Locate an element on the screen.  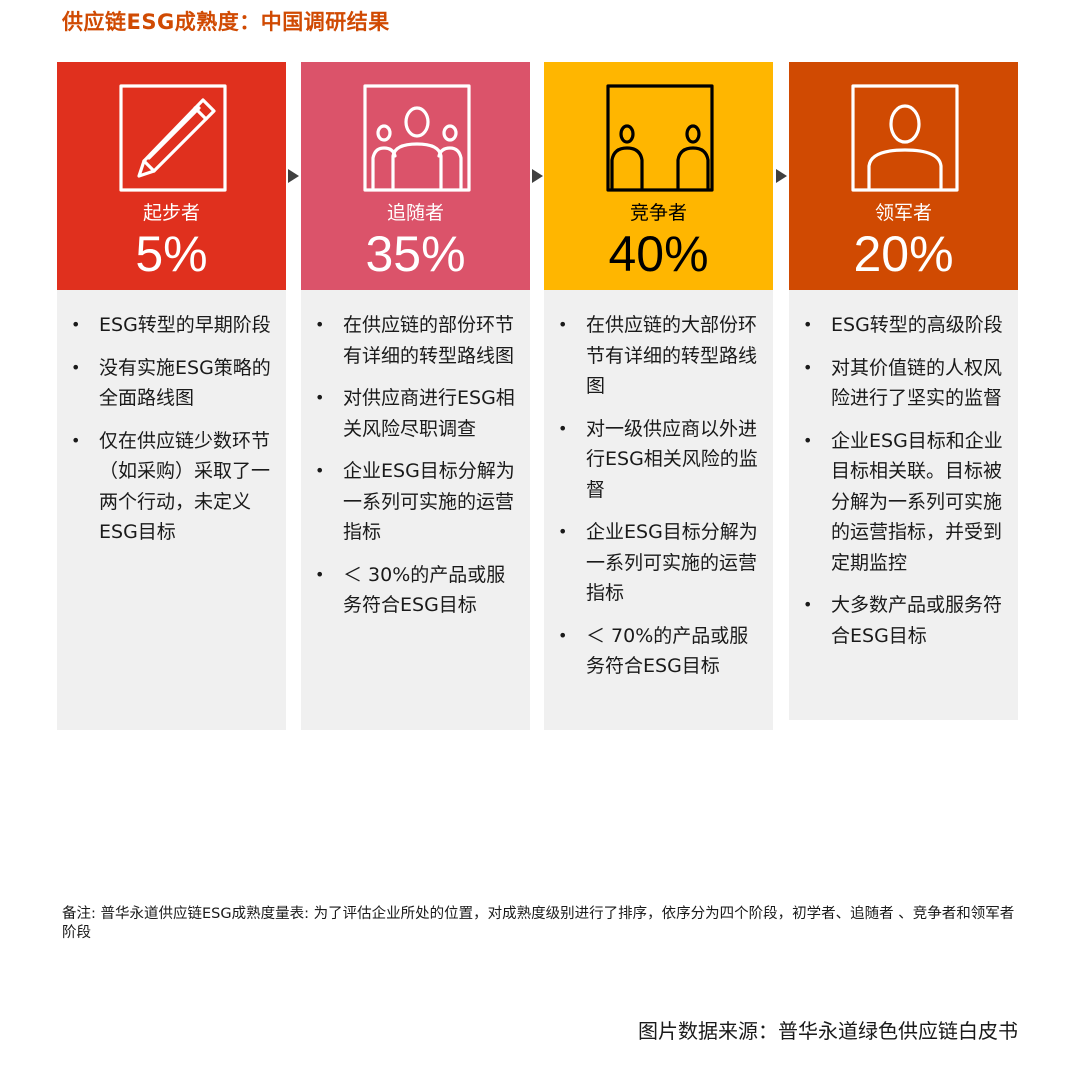
bullet-item: • 大多数产品或服务符合ESG目标 is located at coordinates (905, 620).